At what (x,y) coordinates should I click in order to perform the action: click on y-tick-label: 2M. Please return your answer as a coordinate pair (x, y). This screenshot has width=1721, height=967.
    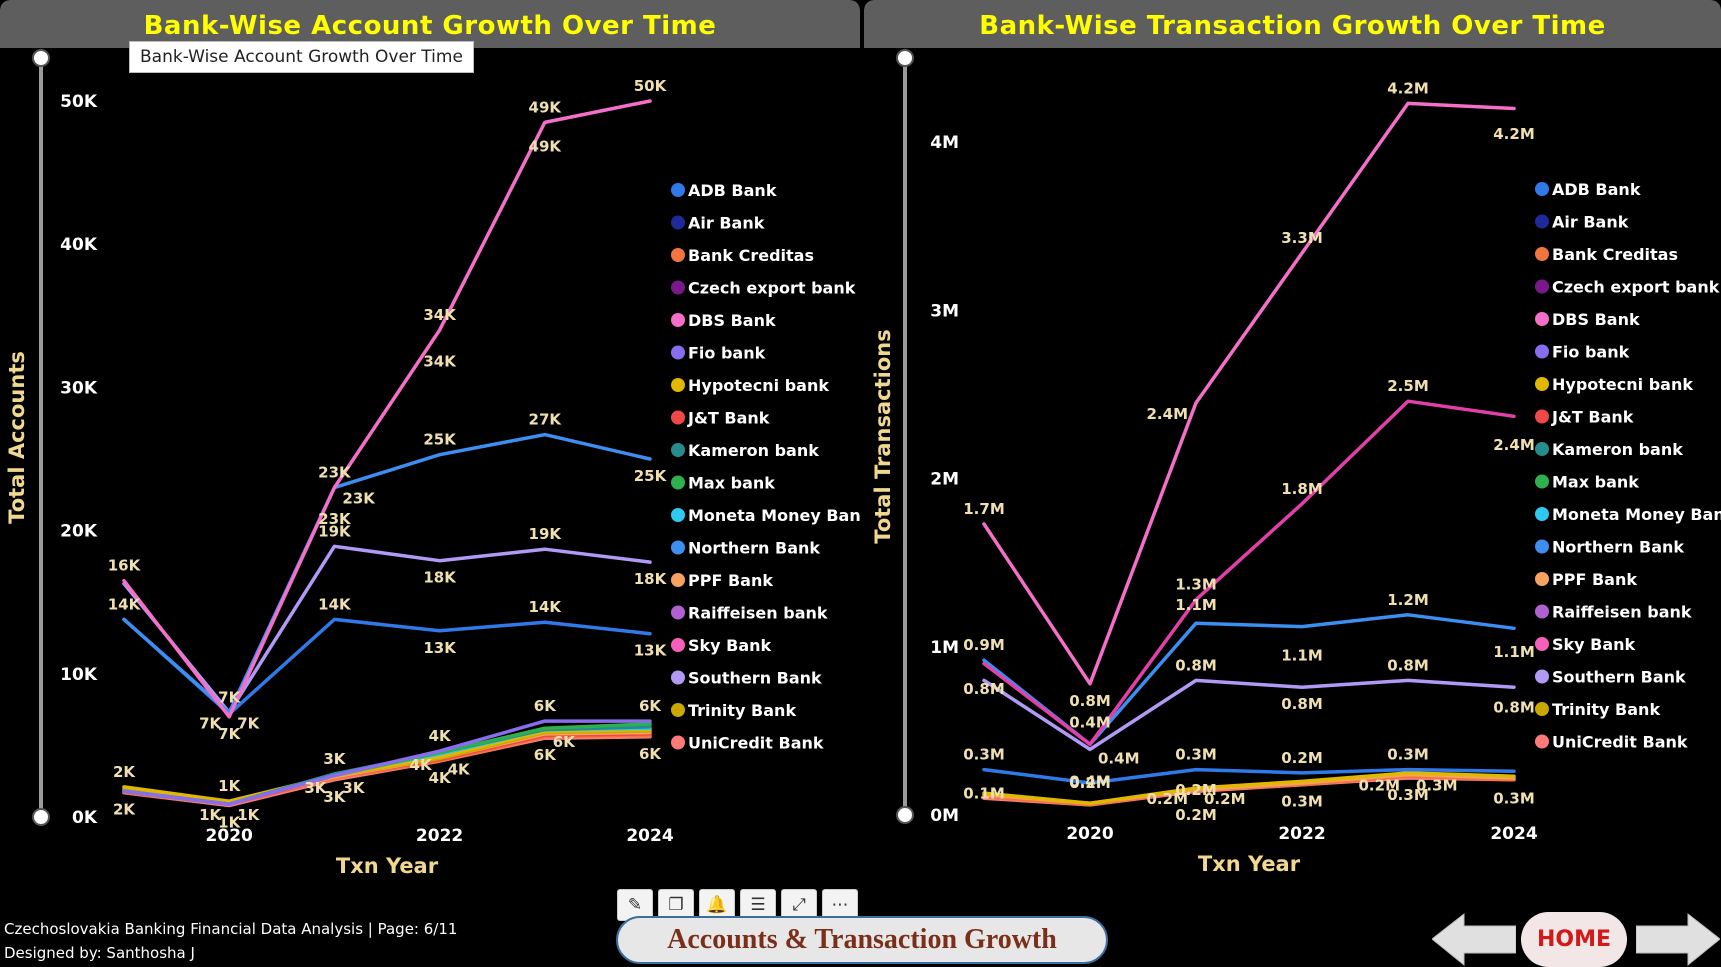
    Looking at the image, I should click on (944, 480).